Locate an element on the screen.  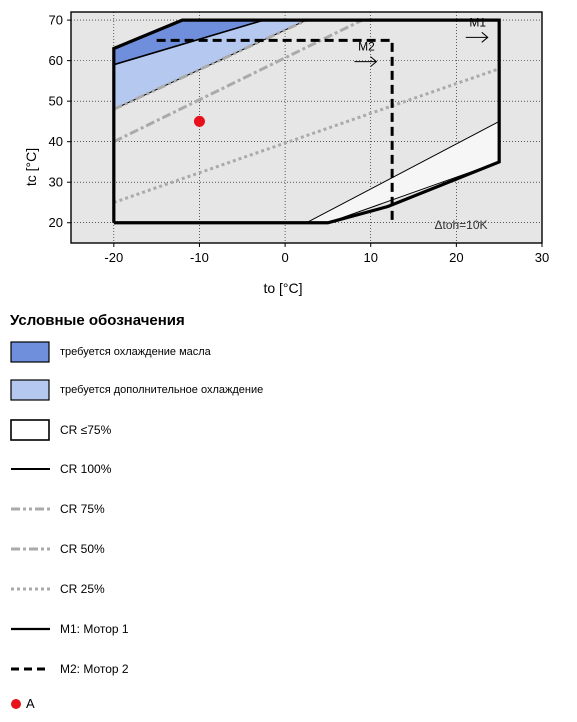
marks: M1 M2 is located at coordinates (341, 71).